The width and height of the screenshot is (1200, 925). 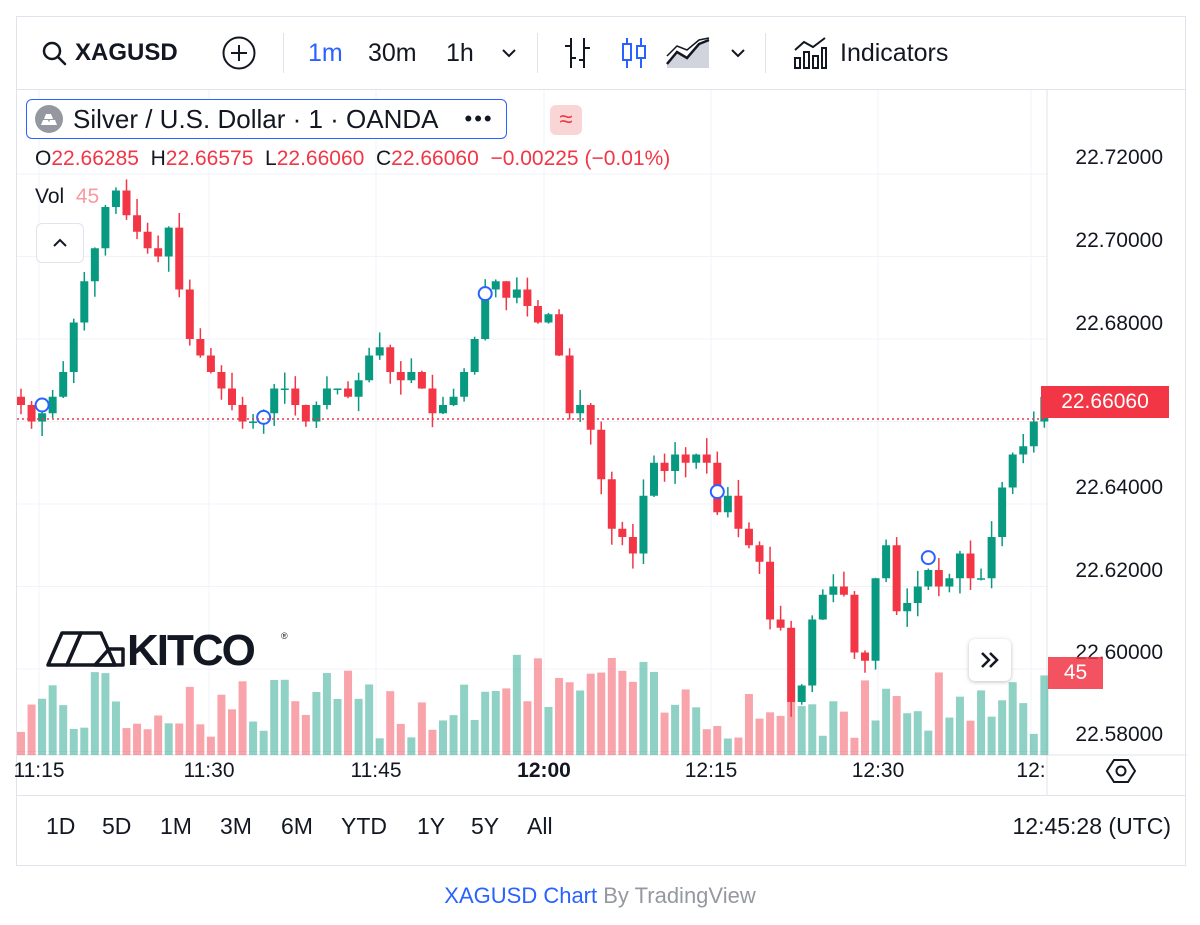 What do you see at coordinates (376, 770) in the screenshot?
I see `time-tick: 11:45` at bounding box center [376, 770].